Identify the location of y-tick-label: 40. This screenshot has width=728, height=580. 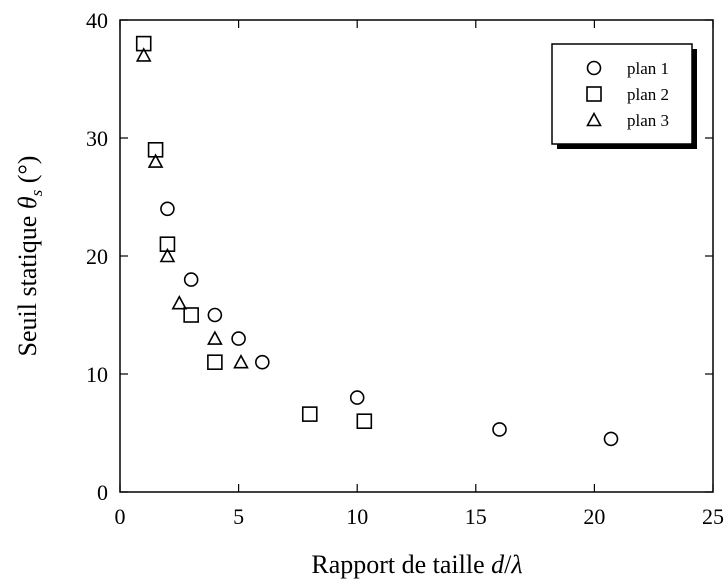
(97, 20).